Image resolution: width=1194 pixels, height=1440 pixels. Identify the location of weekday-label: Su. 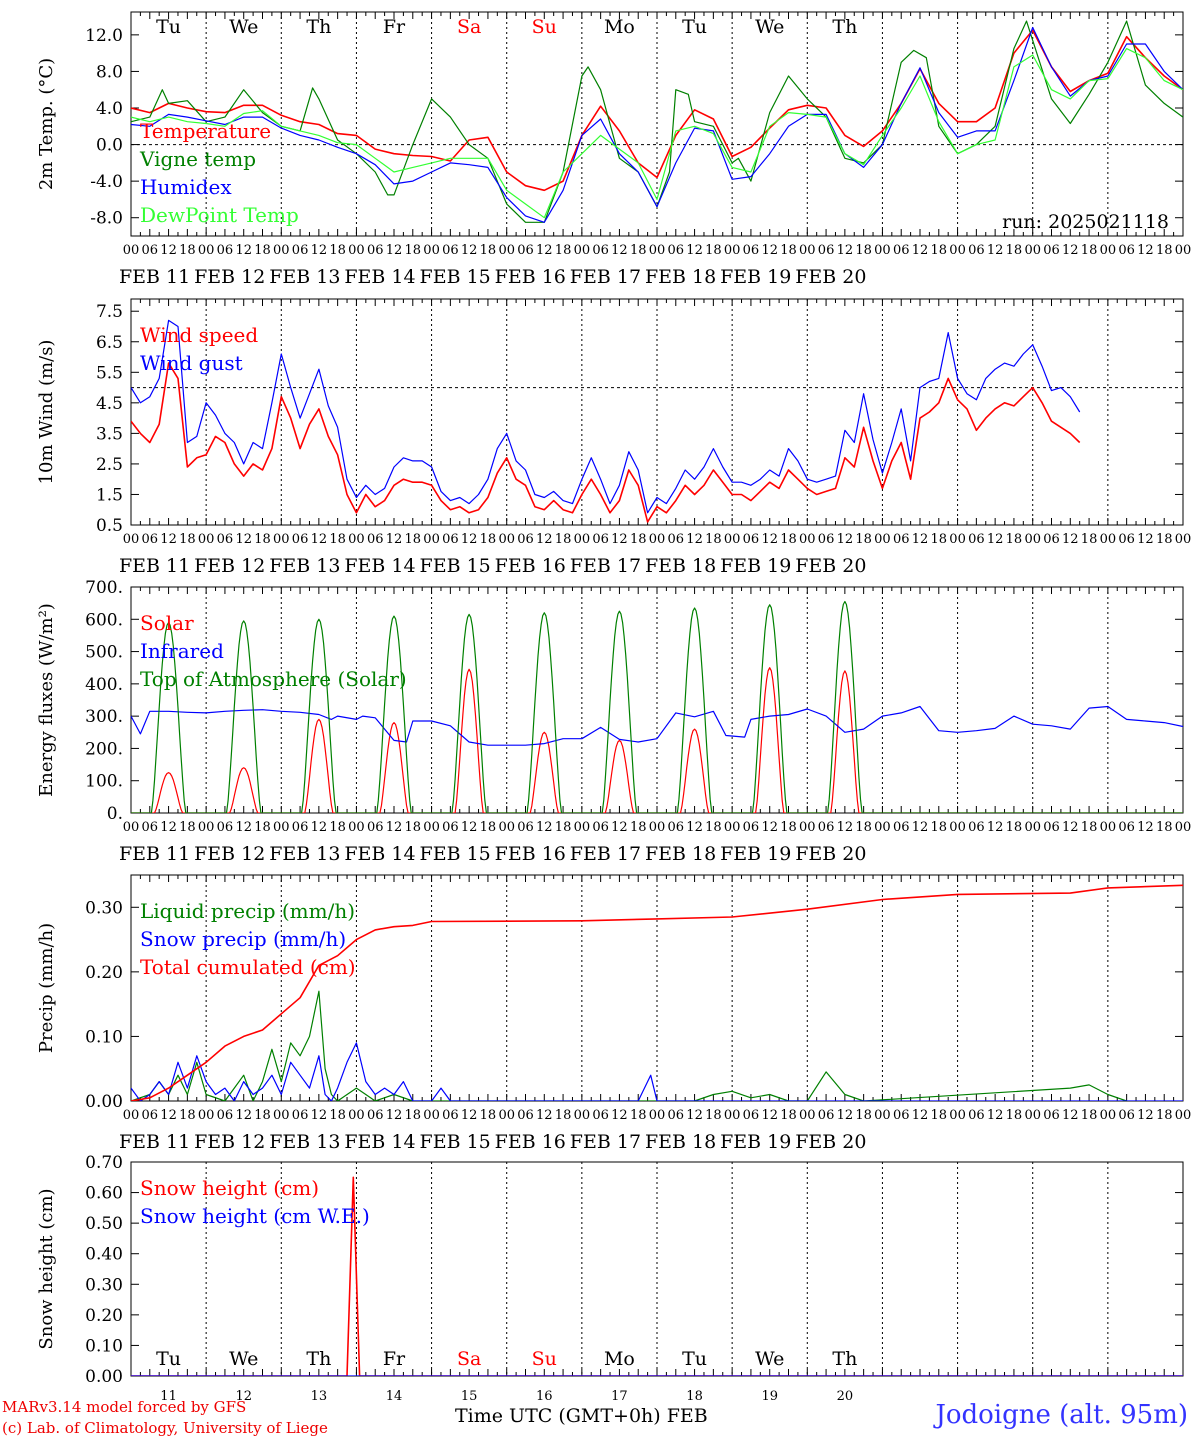
(544, 27).